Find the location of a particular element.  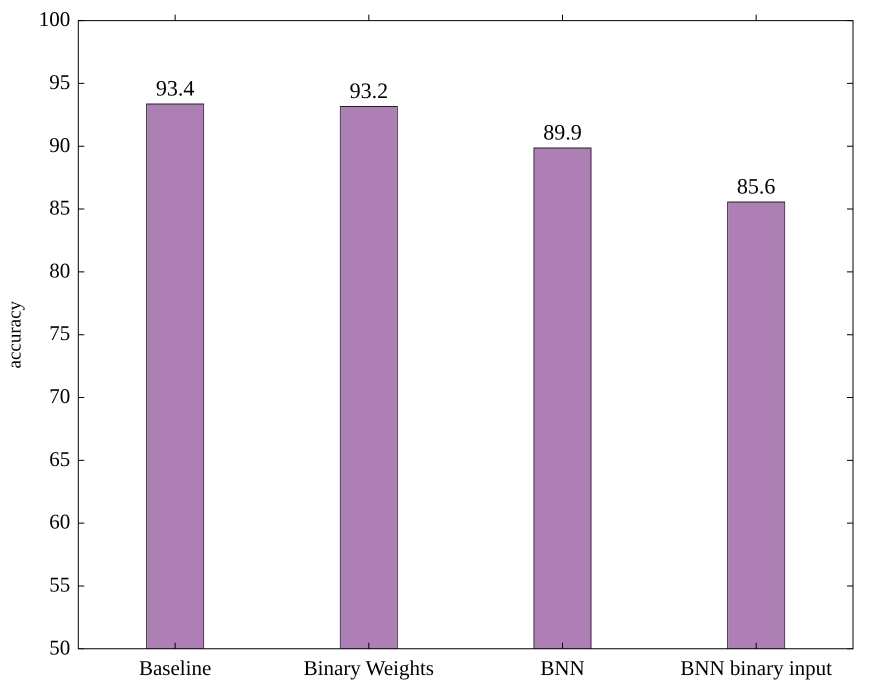

data-label: 93.4 is located at coordinates (175, 87).